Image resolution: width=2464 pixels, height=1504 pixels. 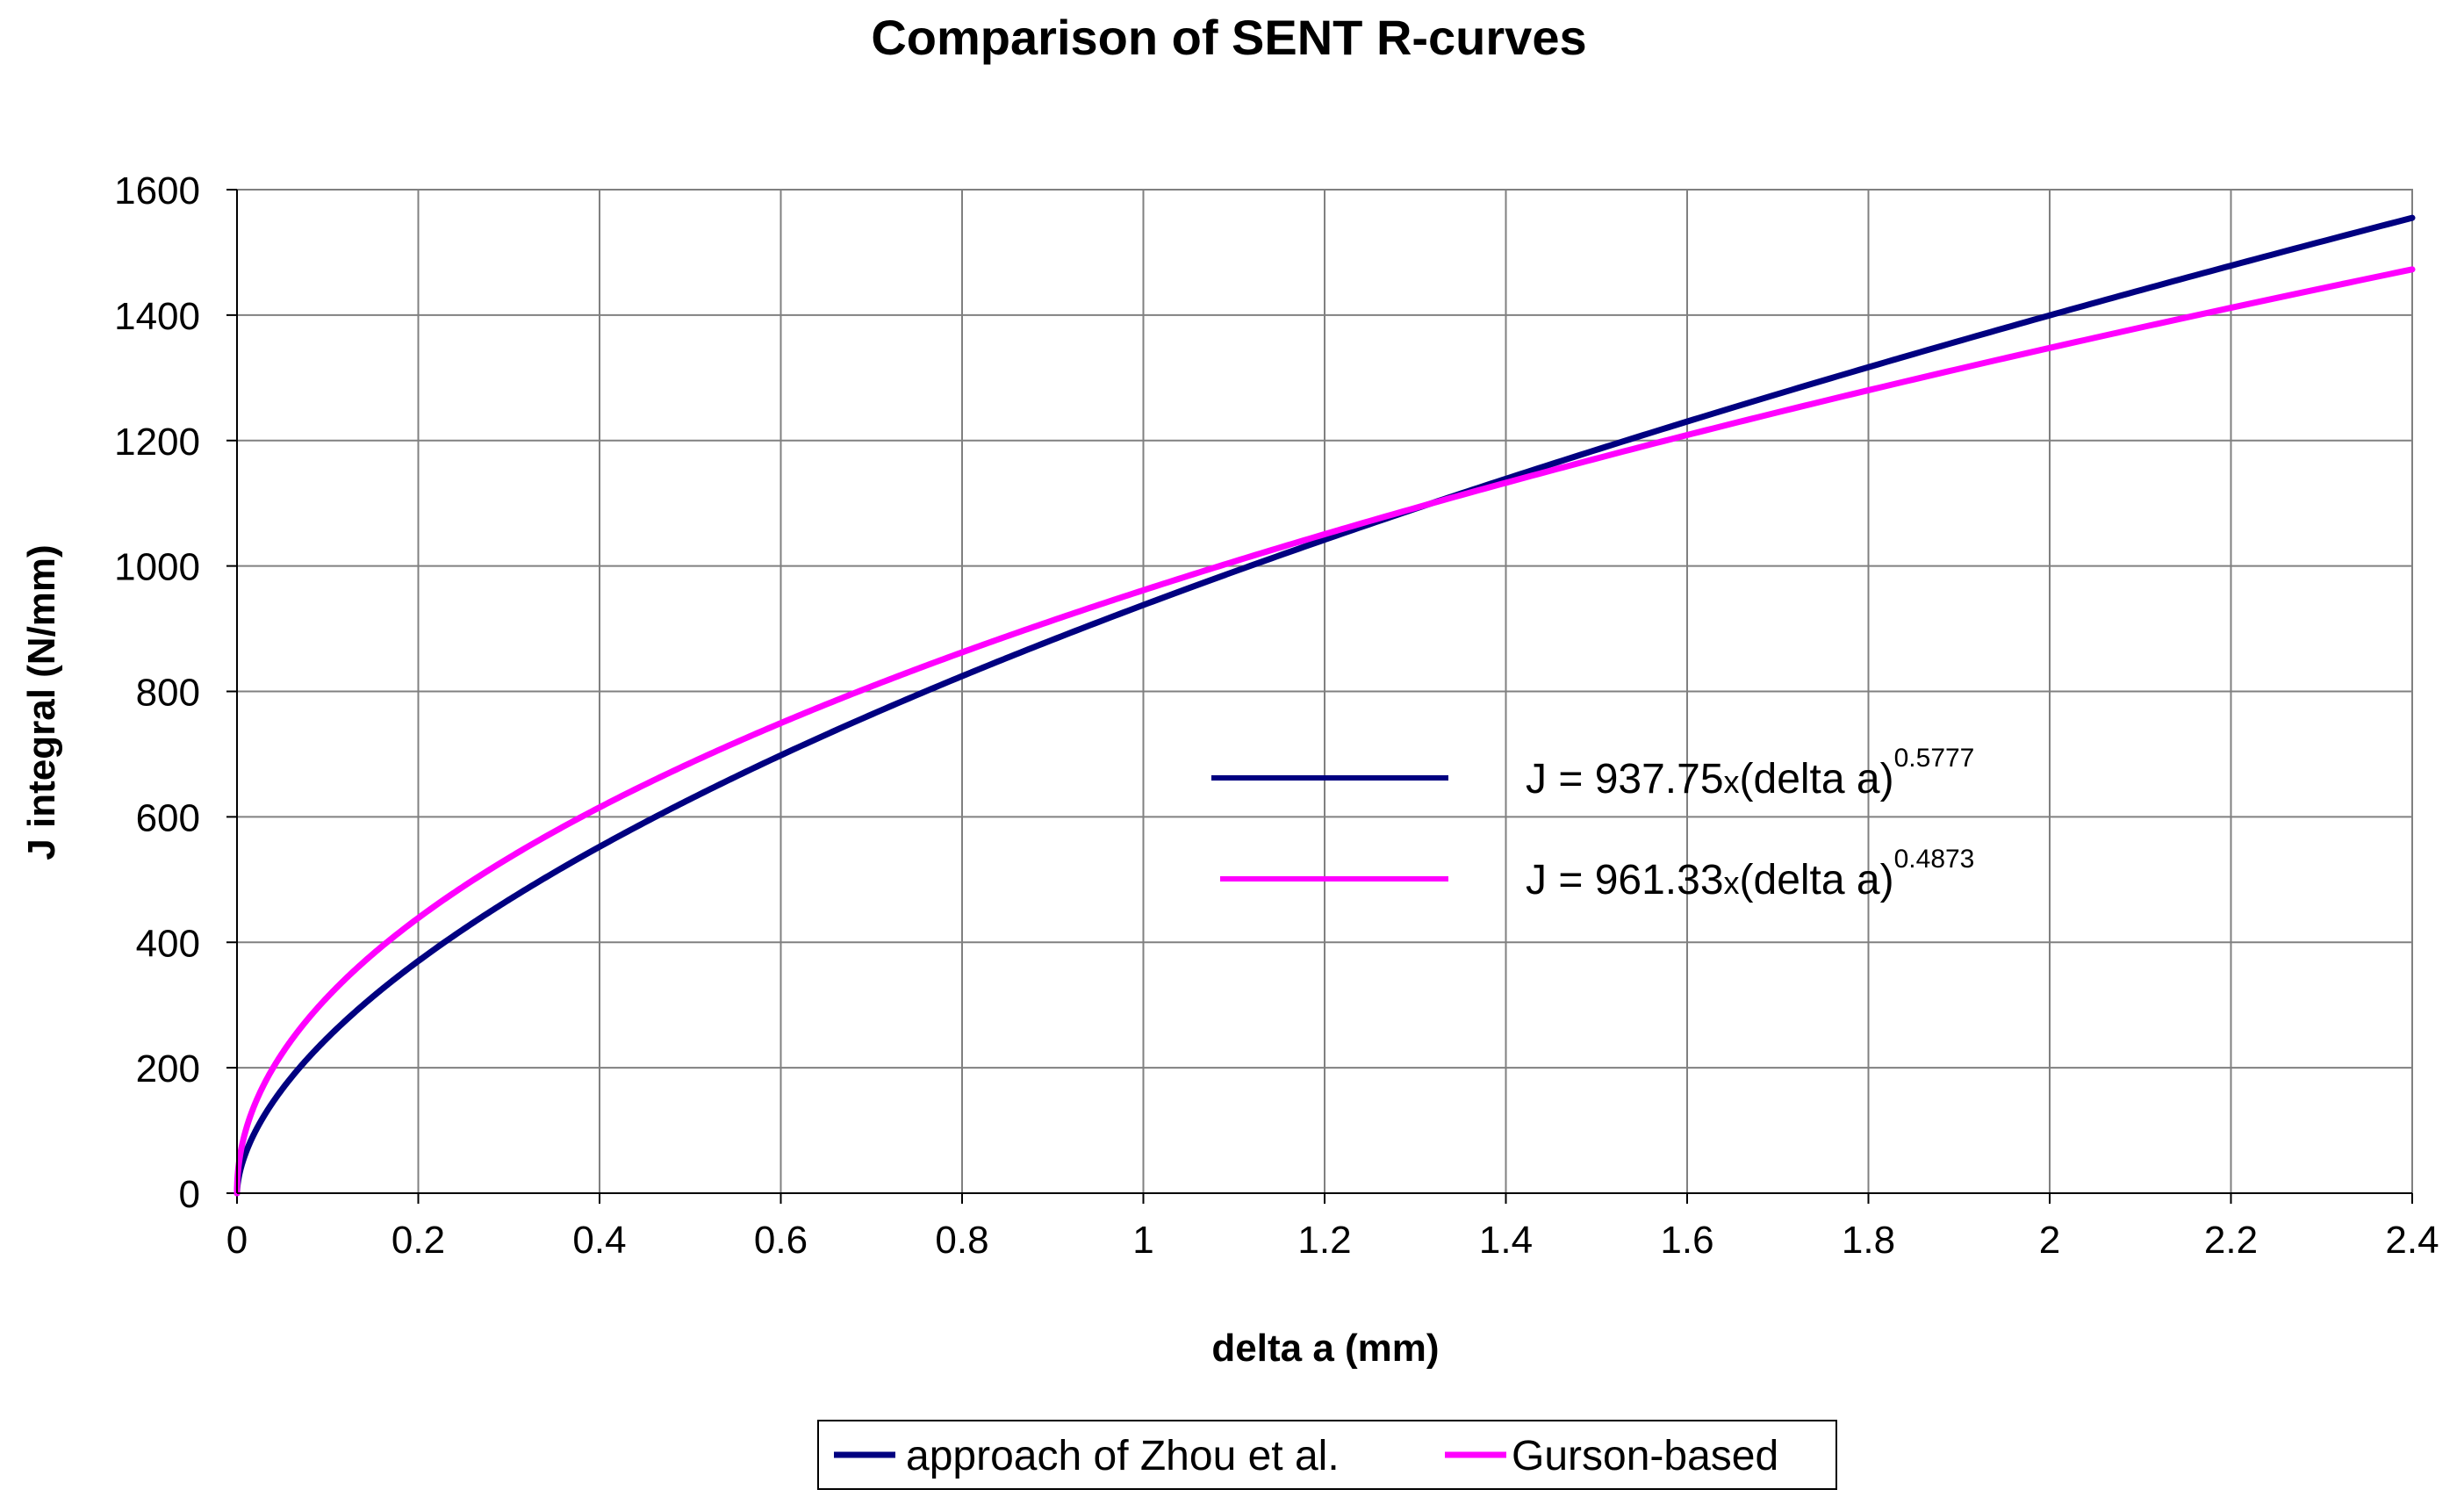 I want to click on x-tick-label: 1.8, so click(x=1868, y=1241).